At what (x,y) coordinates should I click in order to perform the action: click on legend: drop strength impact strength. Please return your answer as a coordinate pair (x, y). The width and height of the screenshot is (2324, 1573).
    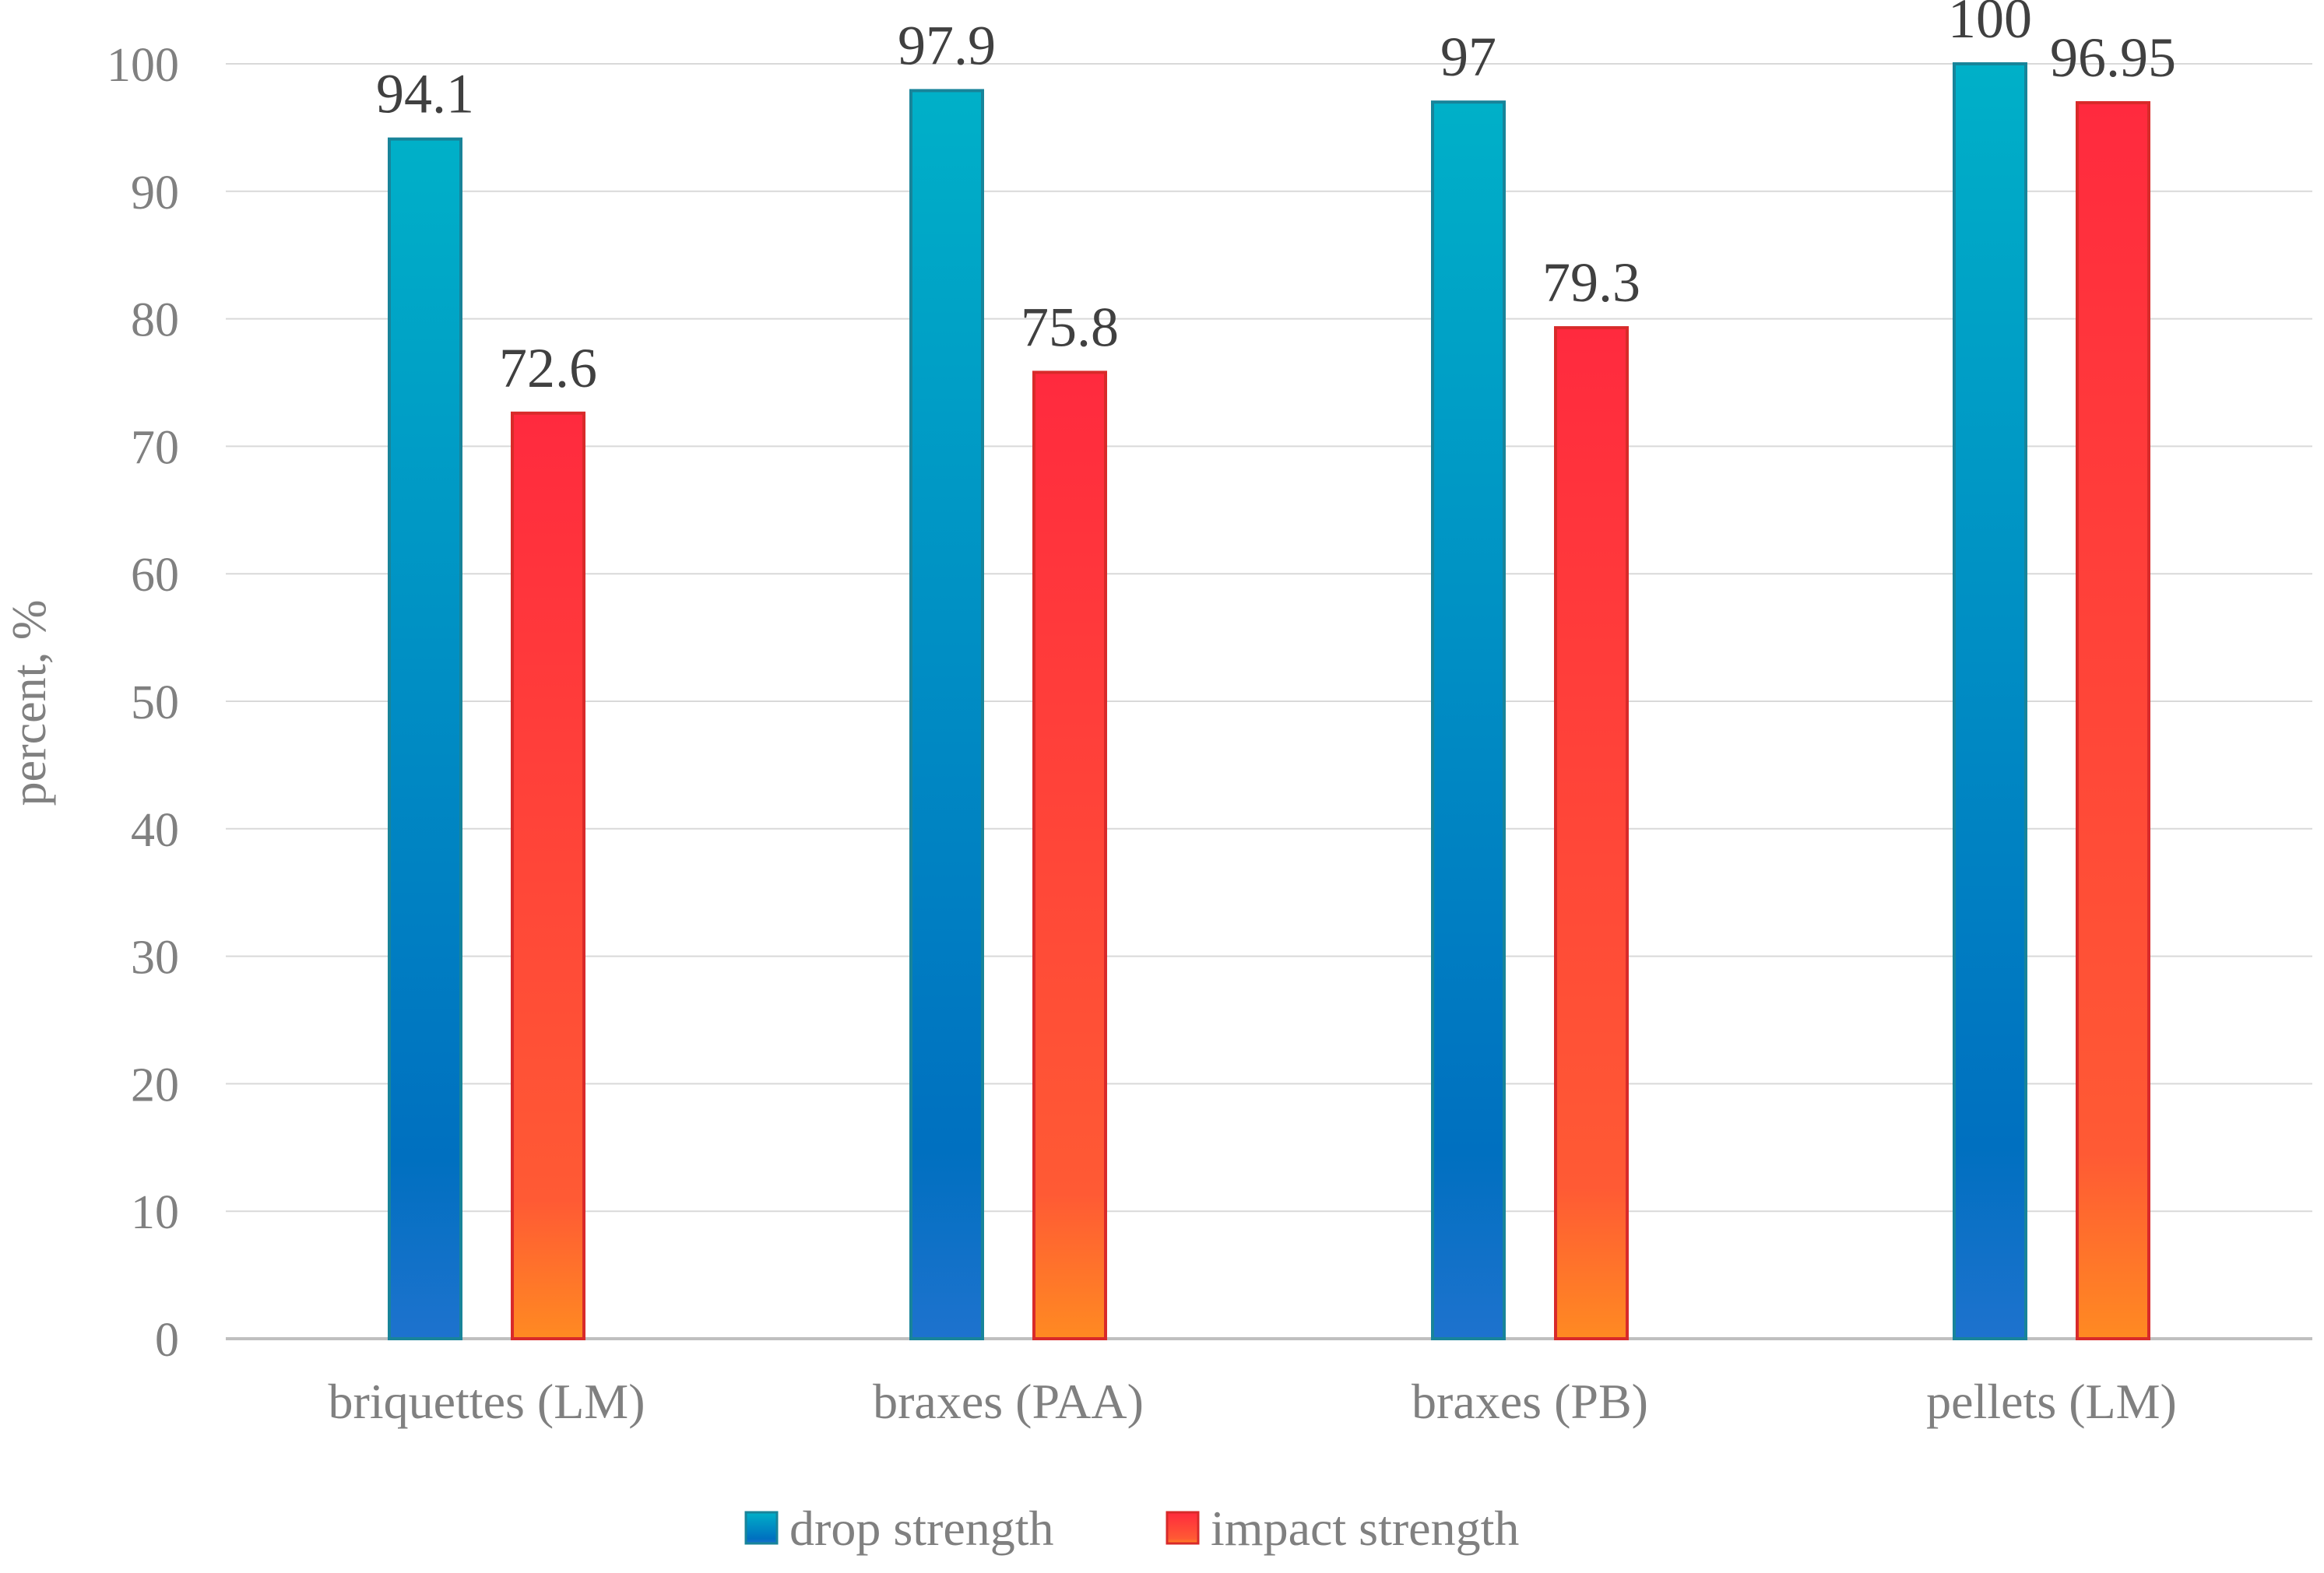
    Looking at the image, I should click on (1131, 1529).